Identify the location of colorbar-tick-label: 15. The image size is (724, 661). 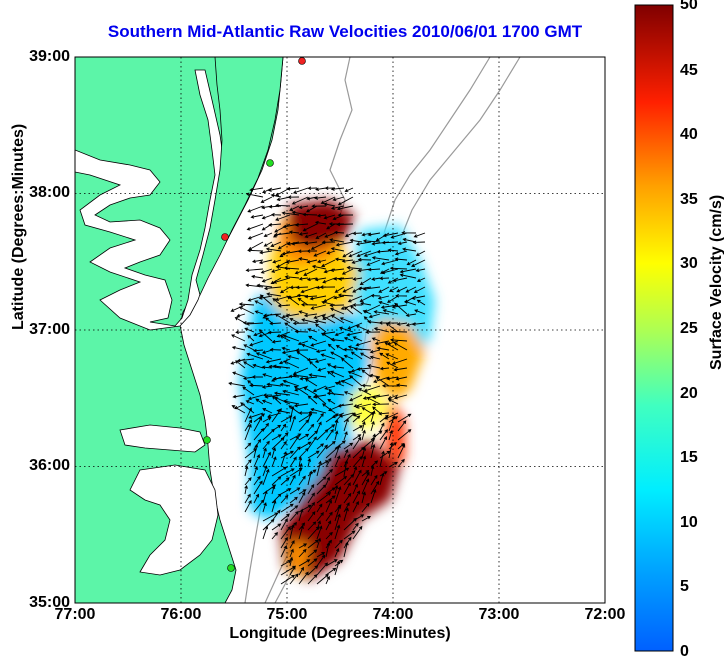
(689, 457).